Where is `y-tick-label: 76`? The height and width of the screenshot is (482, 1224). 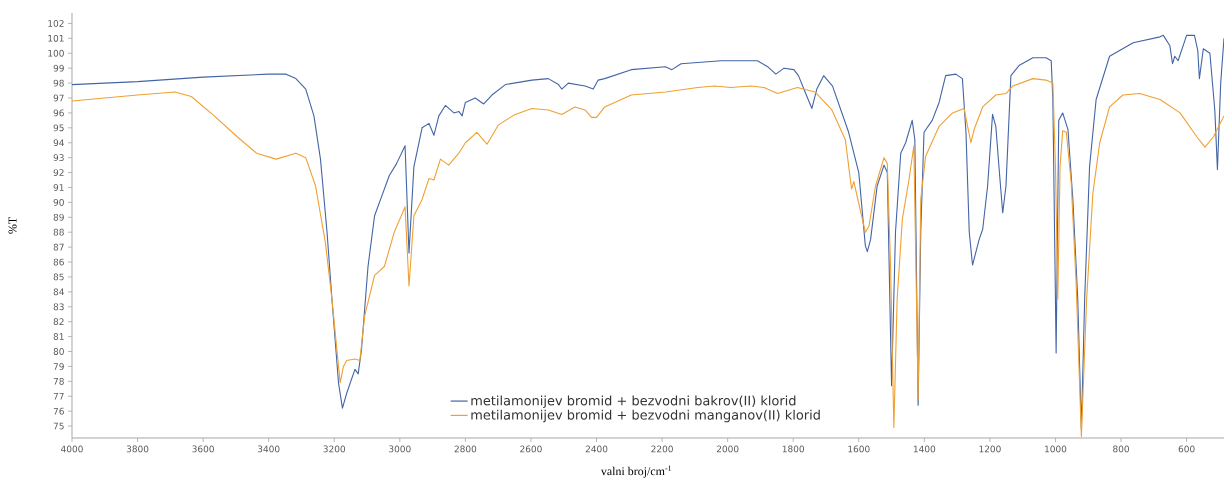 y-tick-label: 76 is located at coordinates (58, 411).